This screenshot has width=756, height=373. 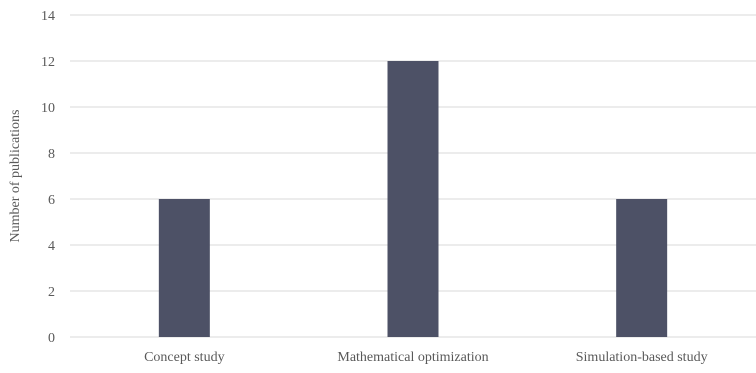 I want to click on bar-concept-study, so click(x=184, y=268).